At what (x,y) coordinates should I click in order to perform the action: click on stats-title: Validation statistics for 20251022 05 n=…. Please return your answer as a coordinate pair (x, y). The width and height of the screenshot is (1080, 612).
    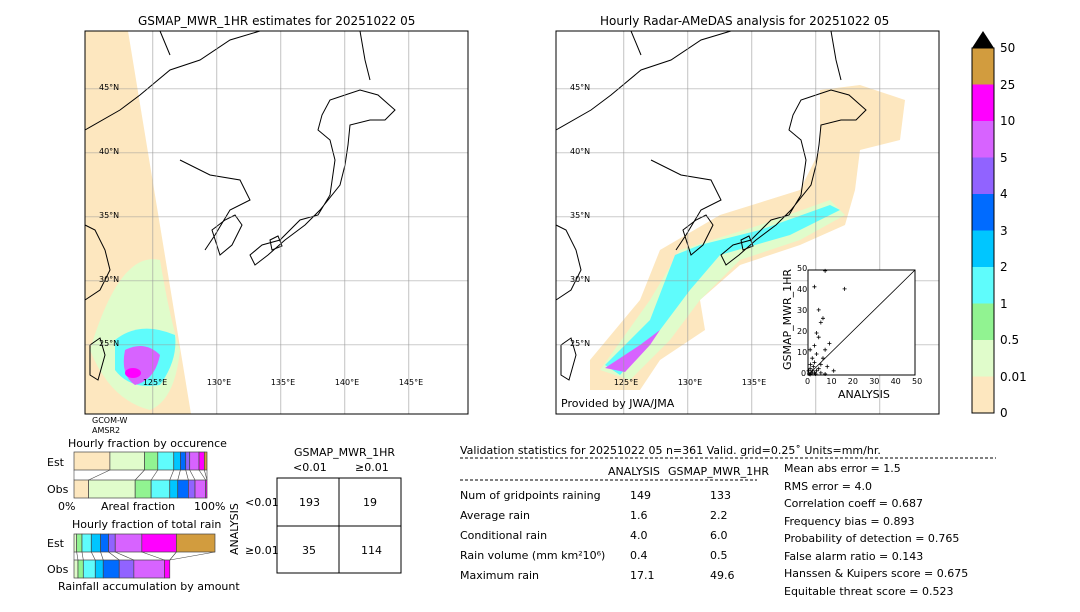
    Looking at the image, I should click on (670, 450).